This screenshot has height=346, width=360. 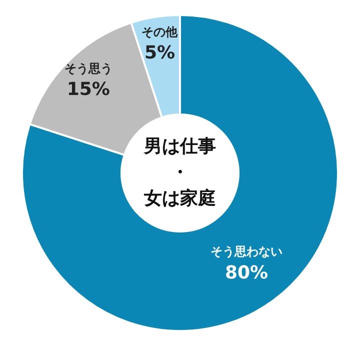 I want to click on text: 女は家庭, so click(x=180, y=199).